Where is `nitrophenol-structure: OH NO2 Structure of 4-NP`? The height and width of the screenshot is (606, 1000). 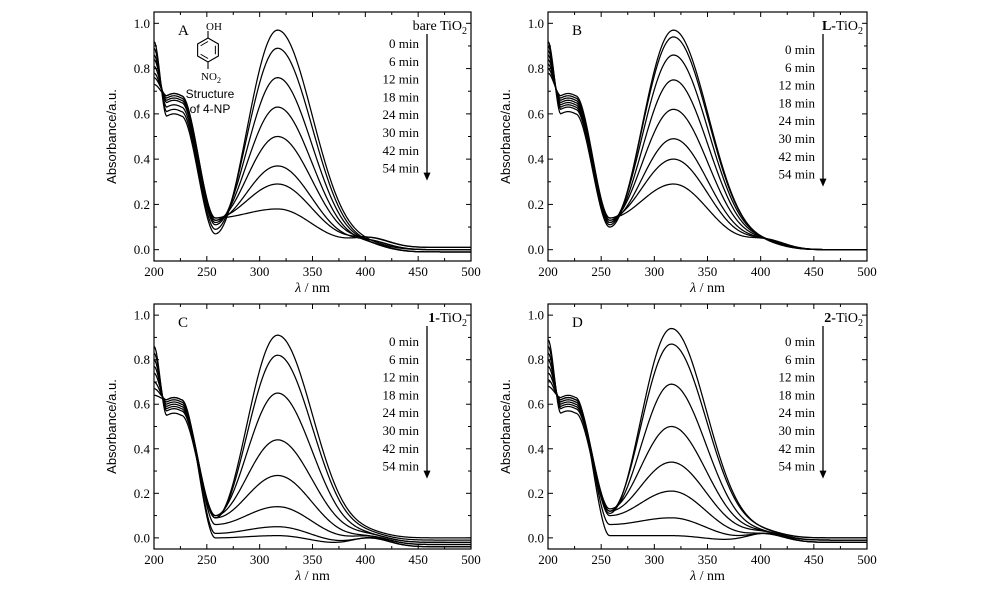
nitrophenol-structure: OH NO2 Structure of 4-NP is located at coordinates (210, 68).